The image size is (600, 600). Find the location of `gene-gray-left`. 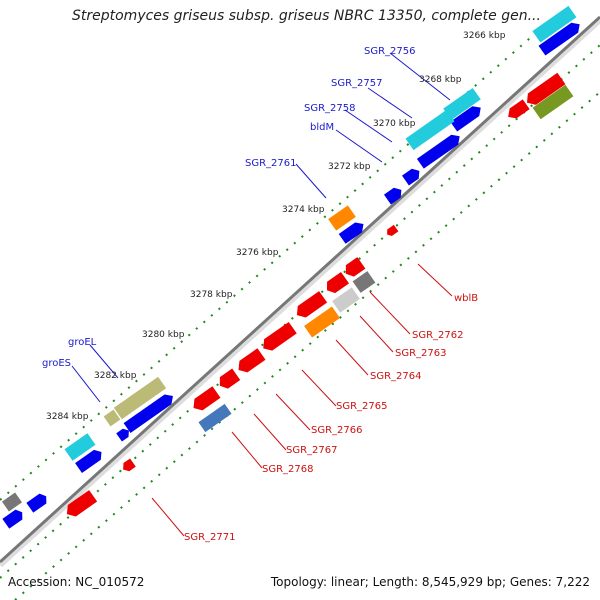

gene-gray-left is located at coordinates (12, 502).